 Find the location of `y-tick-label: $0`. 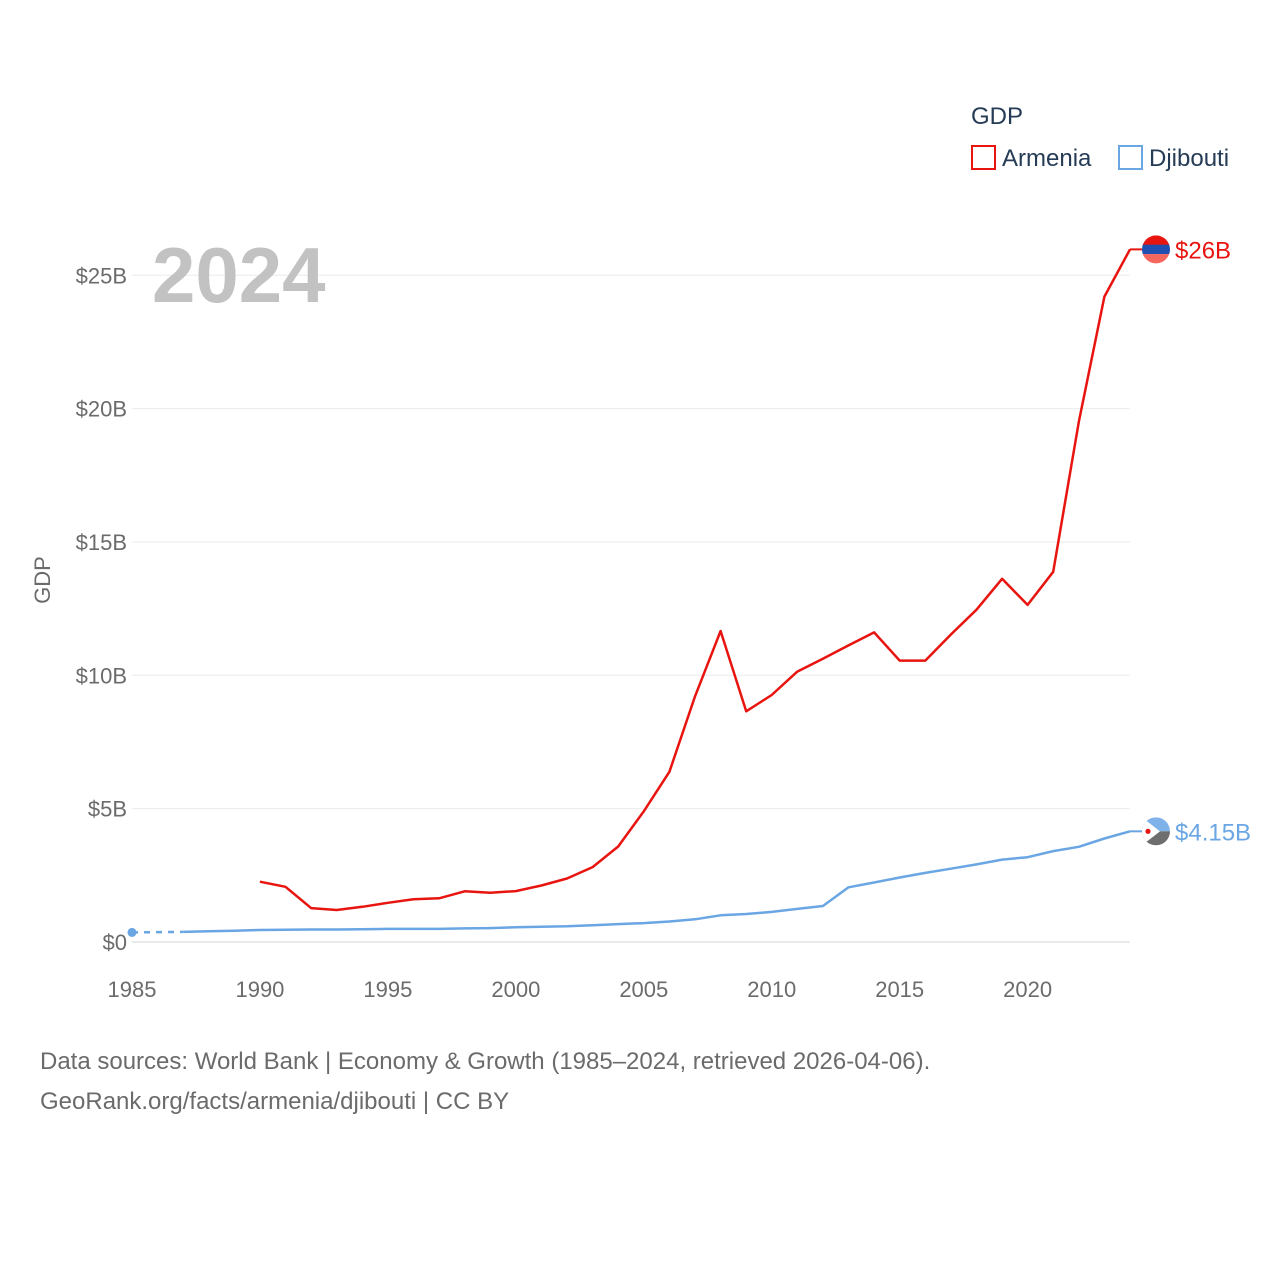

y-tick-label: $0 is located at coordinates (115, 942).